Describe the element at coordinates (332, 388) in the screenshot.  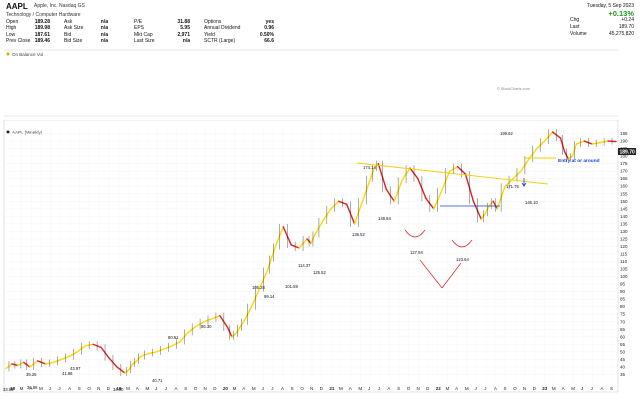
I see `x-tick-label: 21` at that location.